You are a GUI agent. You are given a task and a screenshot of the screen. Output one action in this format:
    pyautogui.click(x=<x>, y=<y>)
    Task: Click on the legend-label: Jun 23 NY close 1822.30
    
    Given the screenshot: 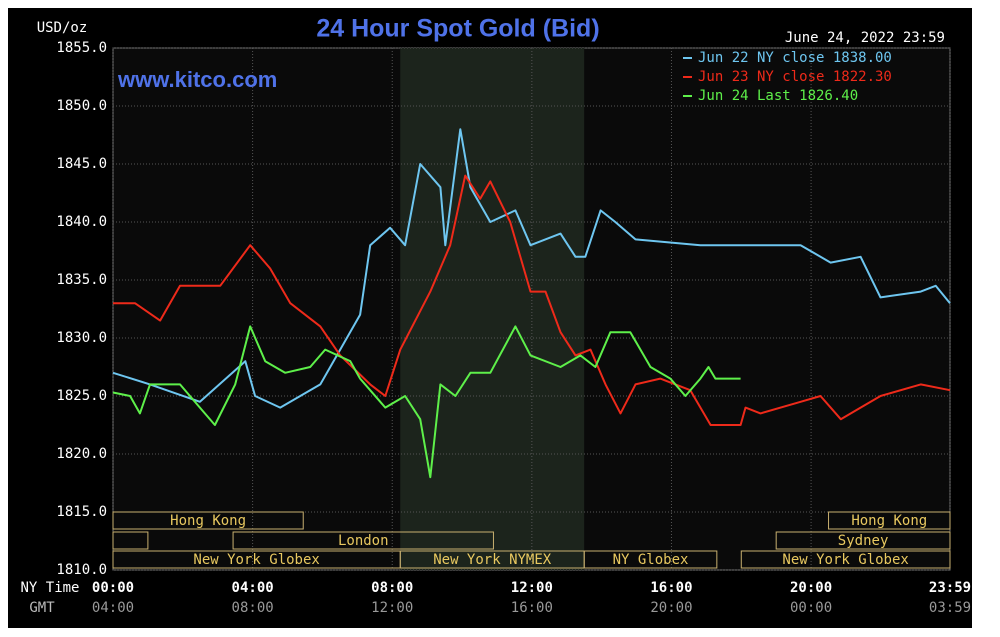 What is the action you would take?
    pyautogui.click(x=795, y=77)
    